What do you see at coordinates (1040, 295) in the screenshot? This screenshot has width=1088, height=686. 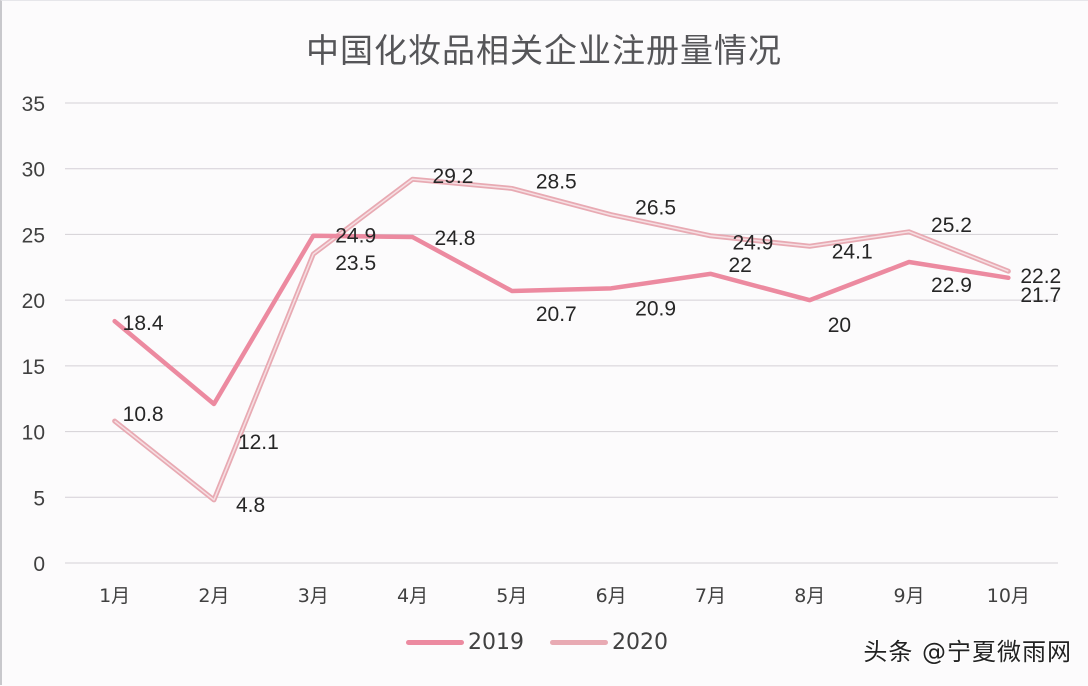 I see `data-label-2019: 21.7` at bounding box center [1040, 295].